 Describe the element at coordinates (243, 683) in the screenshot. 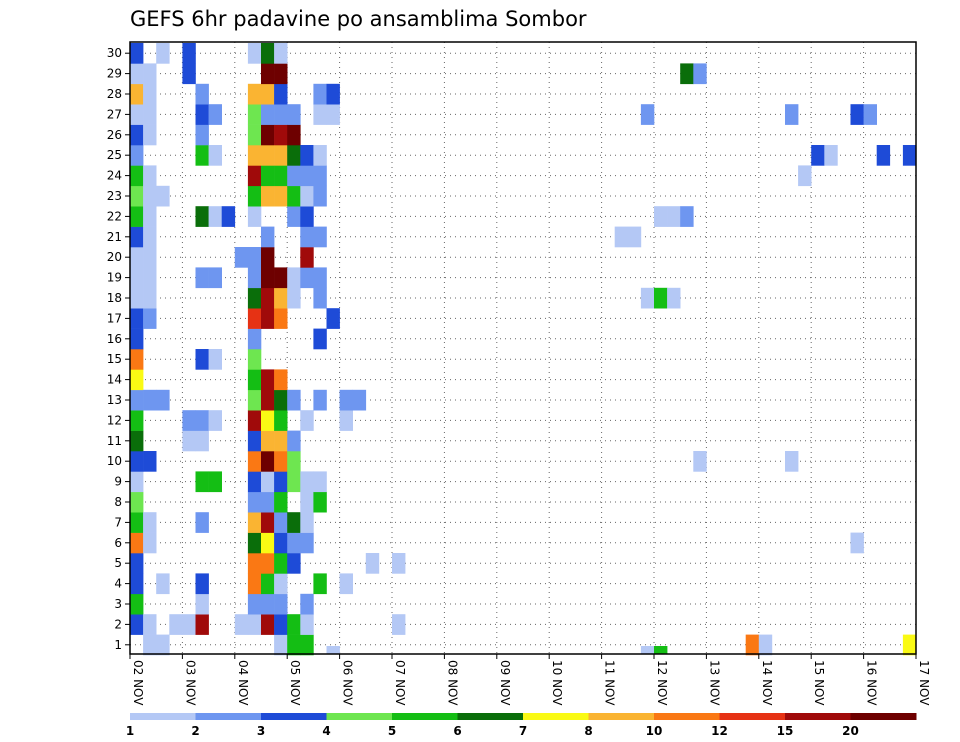

I see `x-tick-label: 04 NOV` at that location.